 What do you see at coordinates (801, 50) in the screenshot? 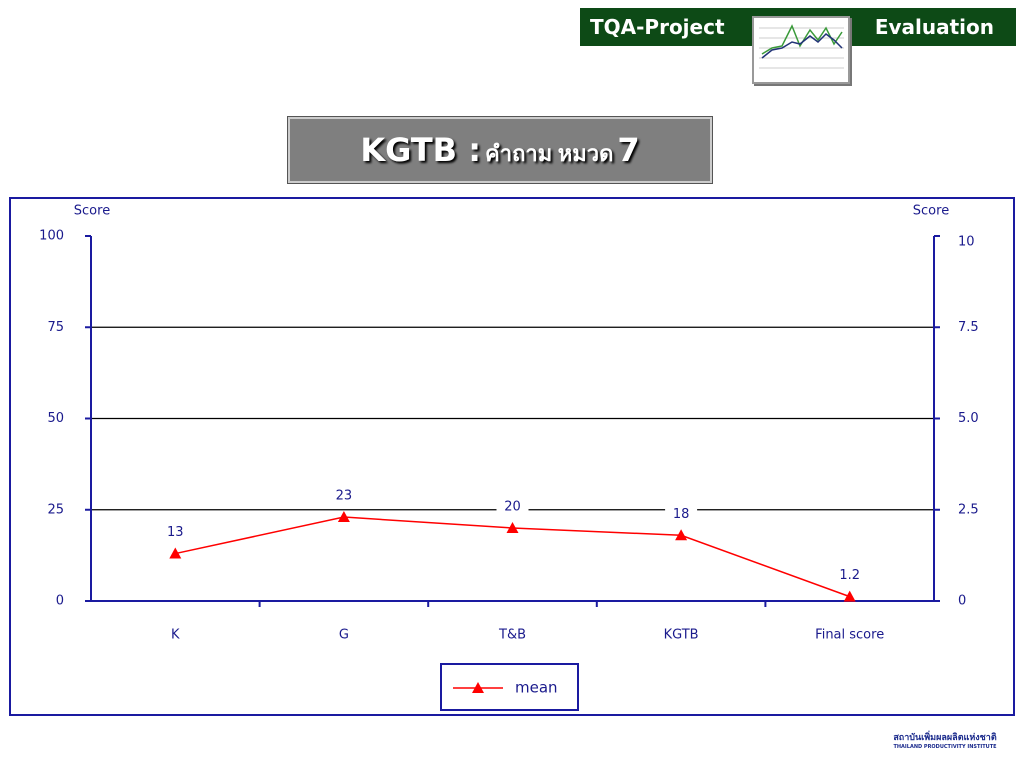
I see `header-thumbnail` at bounding box center [801, 50].